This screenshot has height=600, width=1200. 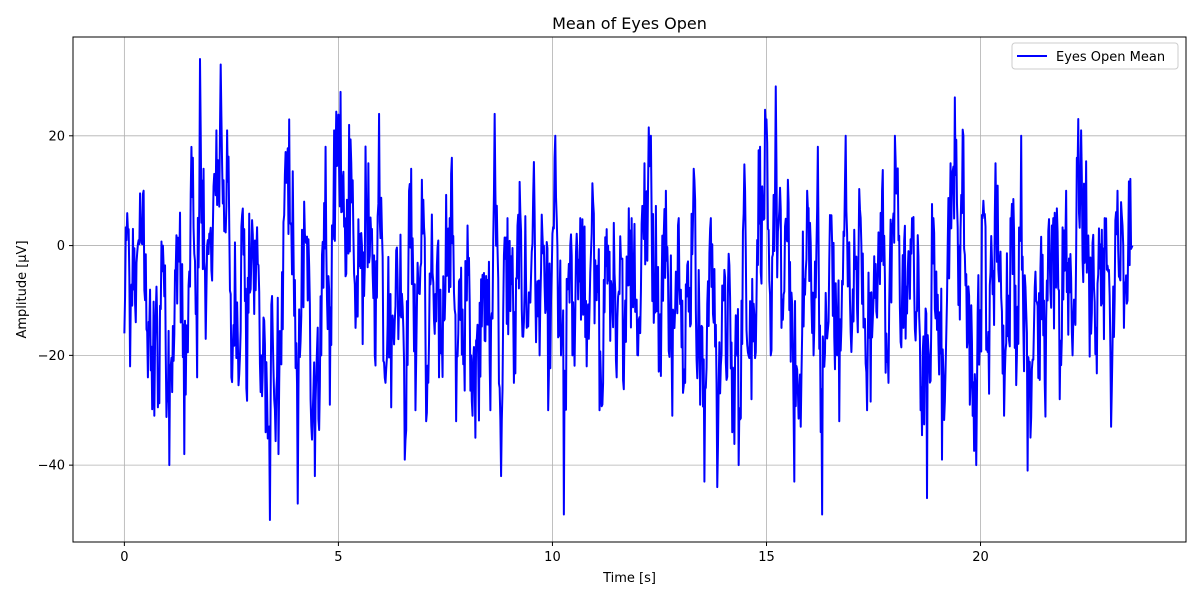 I want to click on x-axis-label: Time [s], so click(x=629, y=578).